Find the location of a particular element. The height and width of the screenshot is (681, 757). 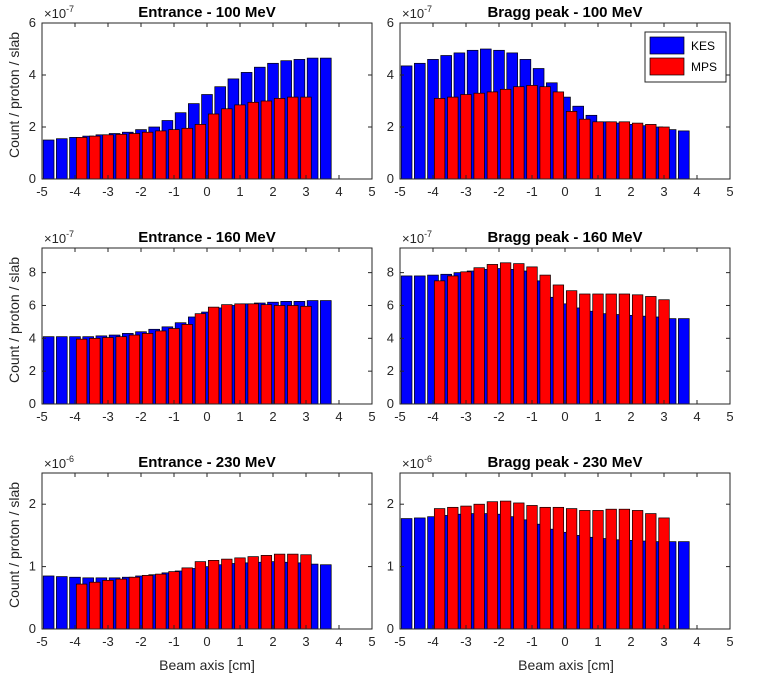

y-axis-label-row-3: Count / proton / slab is located at coordinates (14, 545).